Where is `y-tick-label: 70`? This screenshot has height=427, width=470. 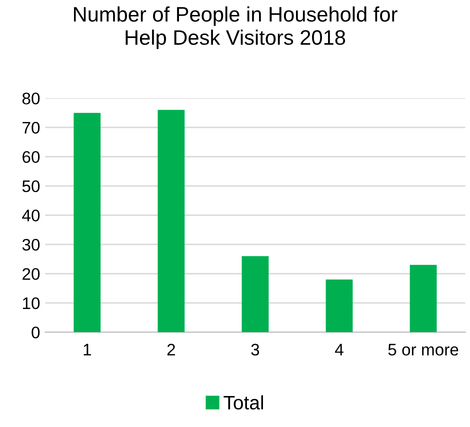 y-tick-label: 70 is located at coordinates (31, 128).